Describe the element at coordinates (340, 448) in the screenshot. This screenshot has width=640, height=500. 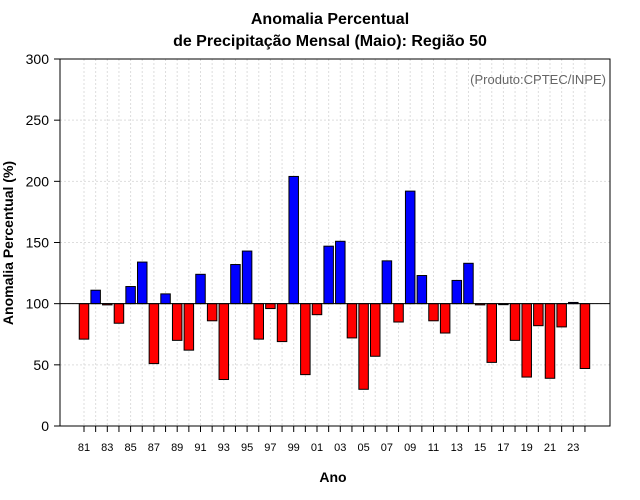
I see `x-tick-label: 03` at that location.